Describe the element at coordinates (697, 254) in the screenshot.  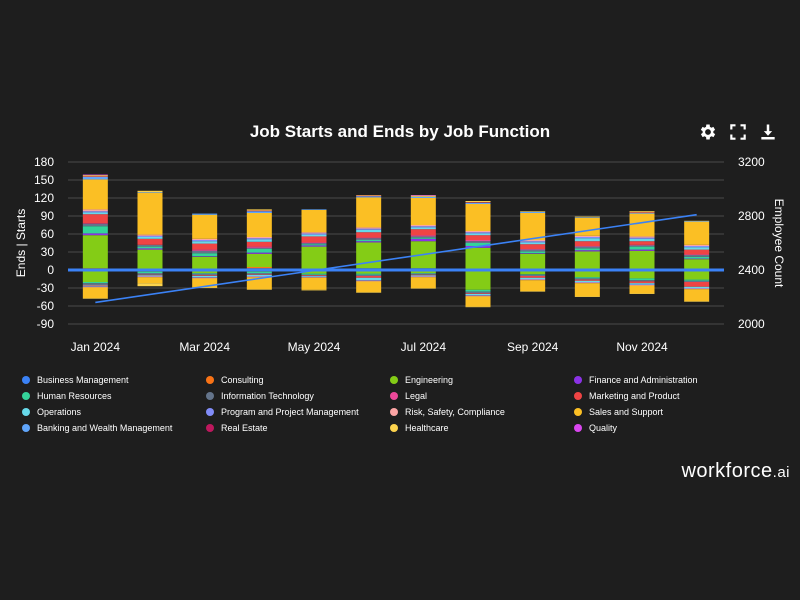
I see `bar-start-legal` at that location.